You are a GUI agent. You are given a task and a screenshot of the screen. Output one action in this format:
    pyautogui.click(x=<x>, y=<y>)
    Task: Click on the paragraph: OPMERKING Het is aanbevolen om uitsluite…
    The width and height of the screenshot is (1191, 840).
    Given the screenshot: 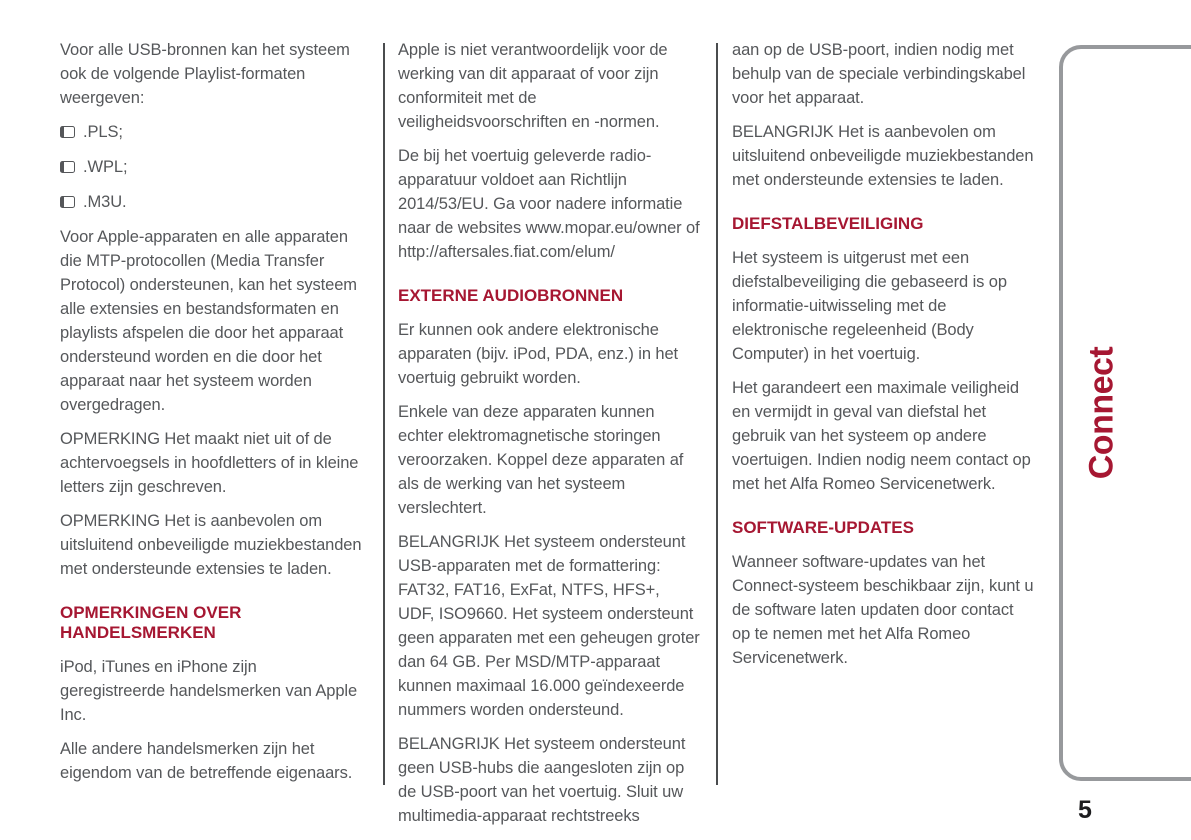 What is the action you would take?
    pyautogui.click(x=211, y=545)
    